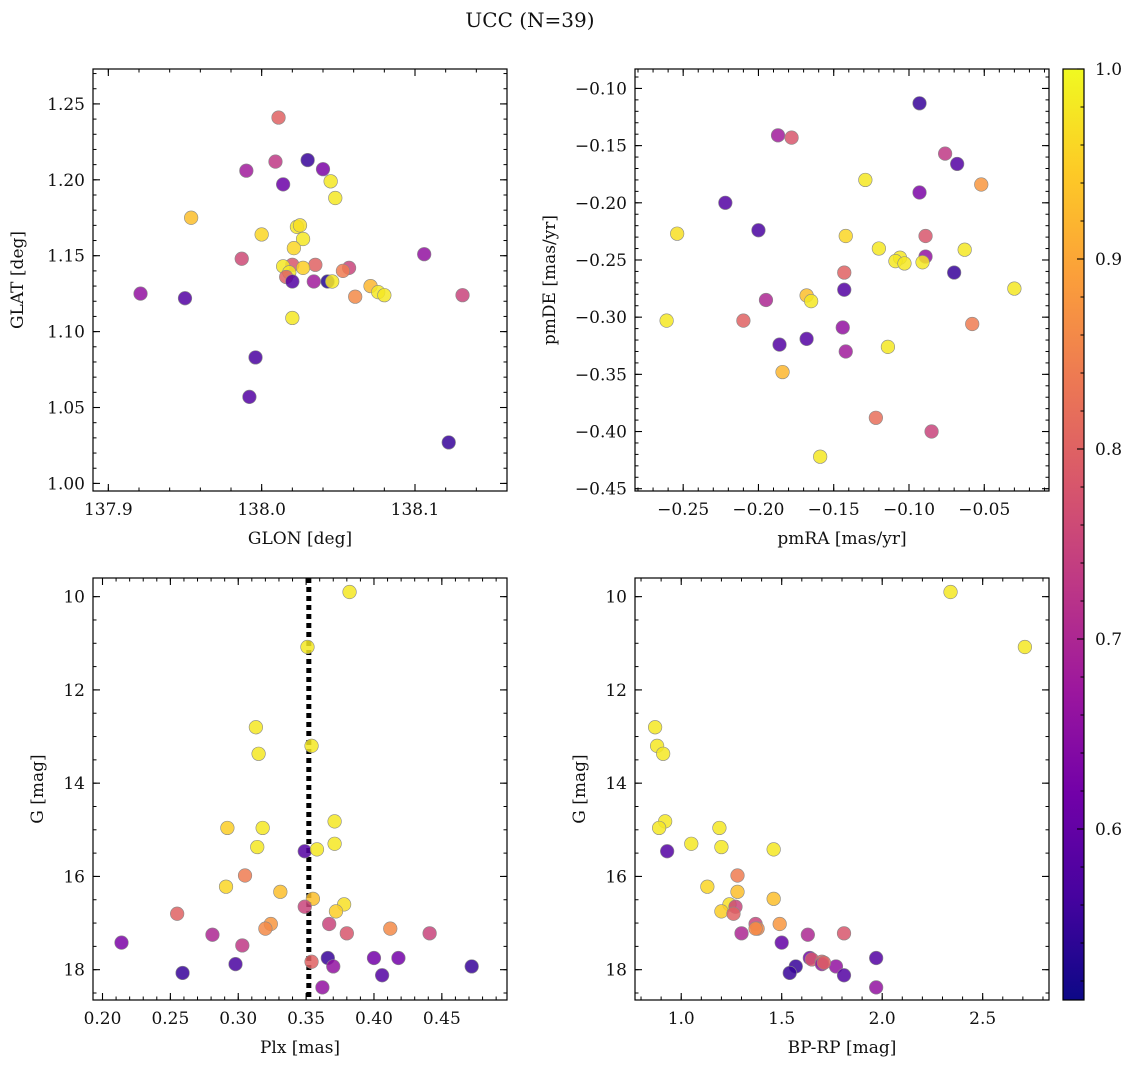 The width and height of the screenshot is (1136, 1068). What do you see at coordinates (442, 1019) in the screenshot?
I see `x-tick-label: 0.45` at bounding box center [442, 1019].